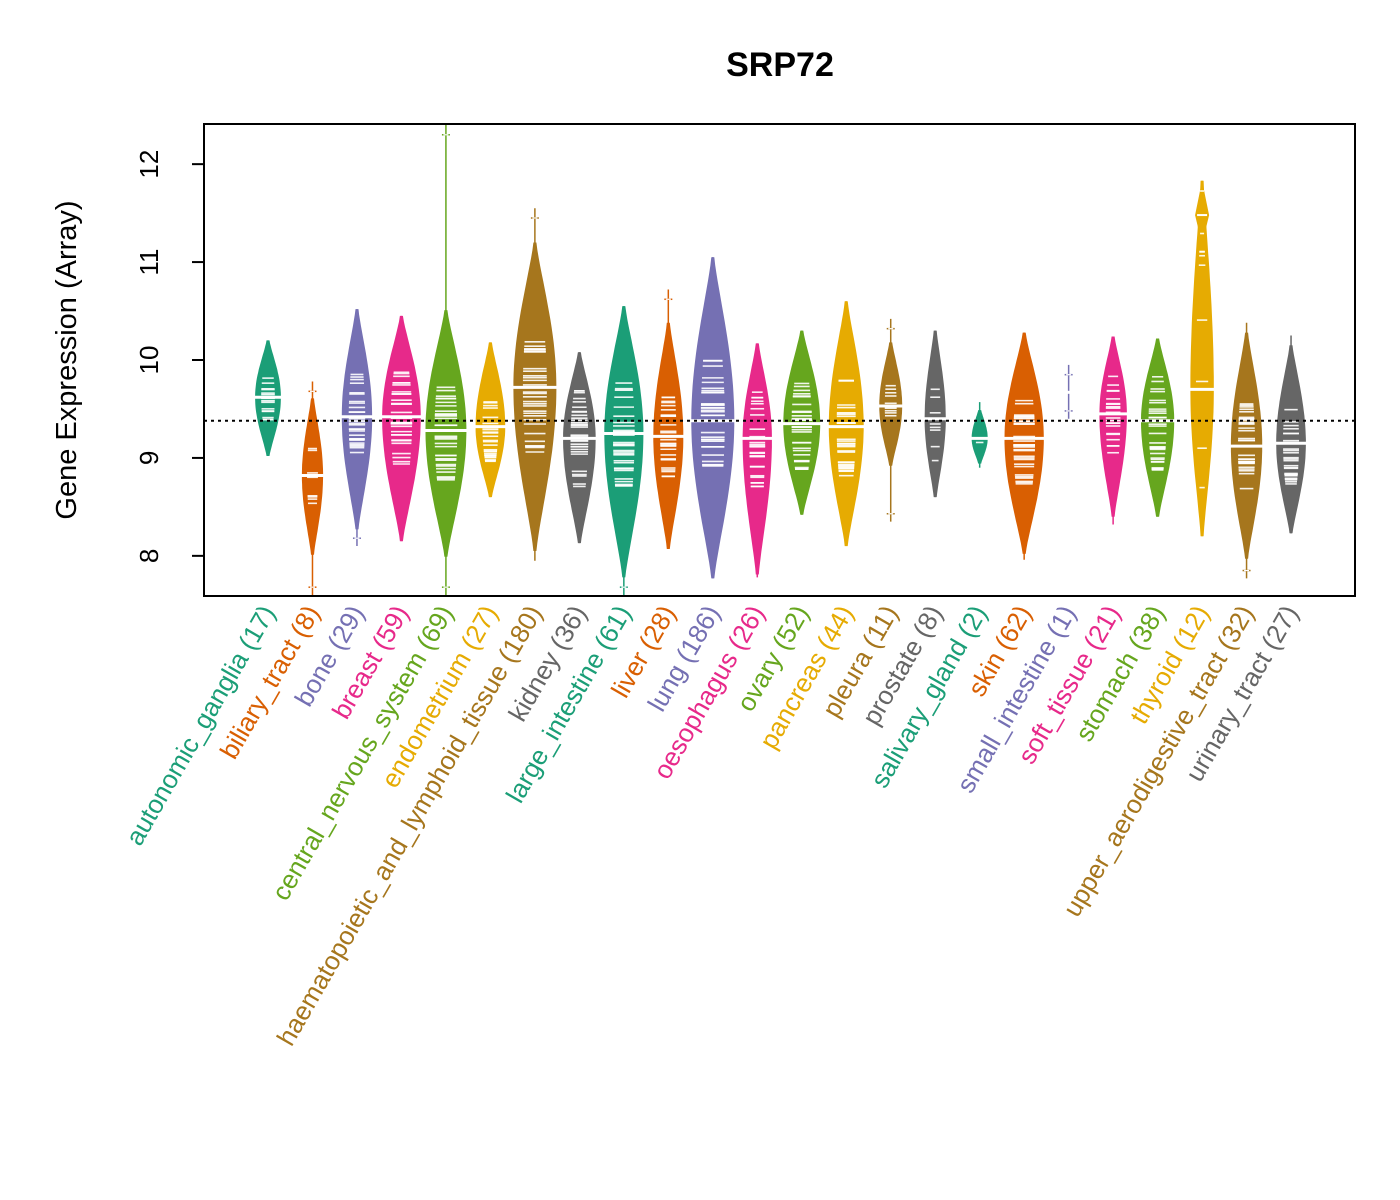 This screenshot has width=1400, height=1200. Describe the element at coordinates (1246, 450) in the screenshot. I see `violin-upper_aerodigestive_tract` at that location.